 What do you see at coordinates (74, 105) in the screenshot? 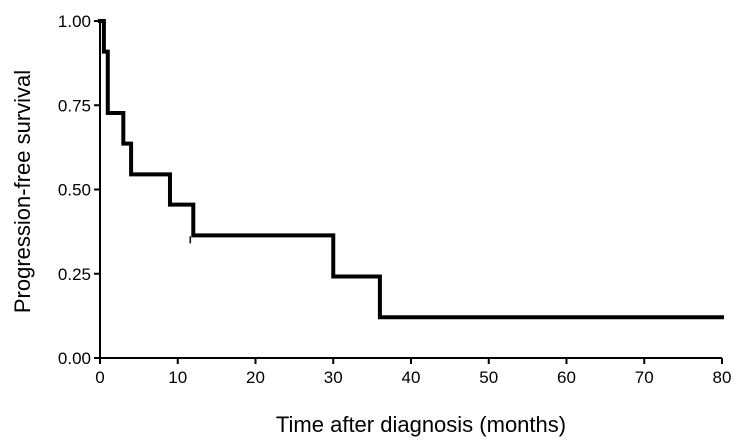
I see `y-tick-label: 0.75` at bounding box center [74, 105].